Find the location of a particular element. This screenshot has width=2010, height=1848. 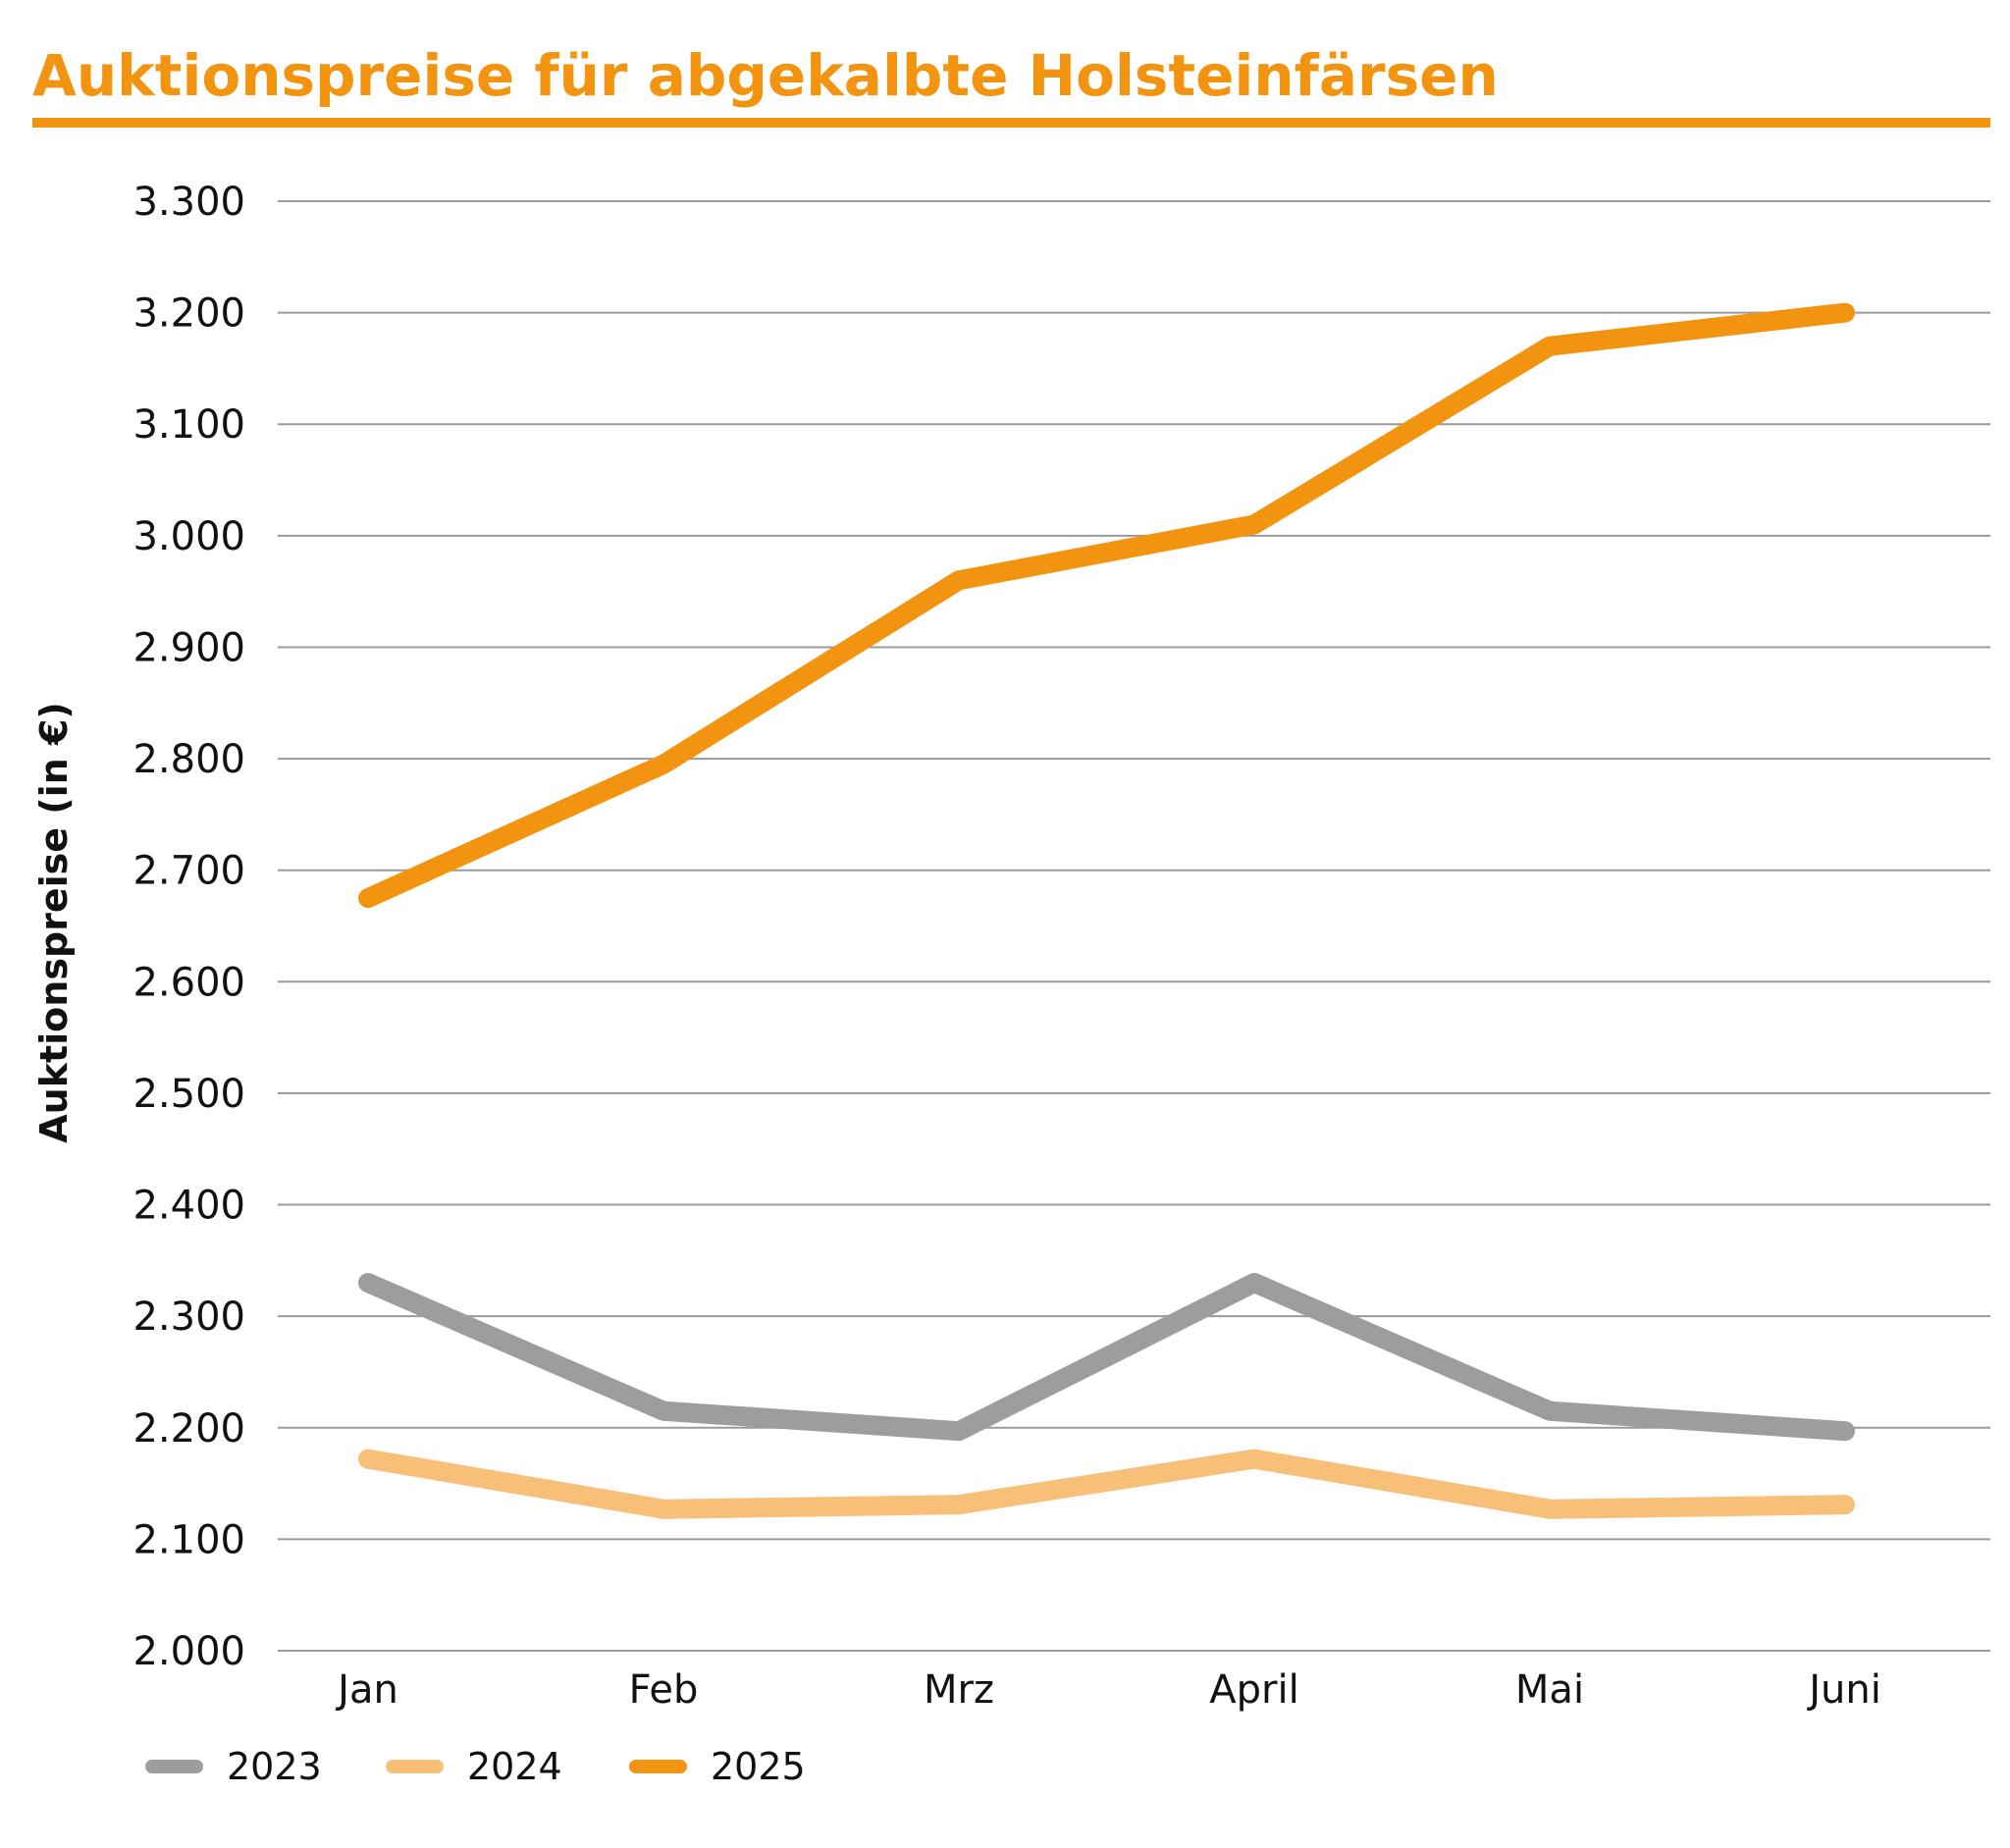

y-tick-label: 2.200 is located at coordinates (188, 1429).